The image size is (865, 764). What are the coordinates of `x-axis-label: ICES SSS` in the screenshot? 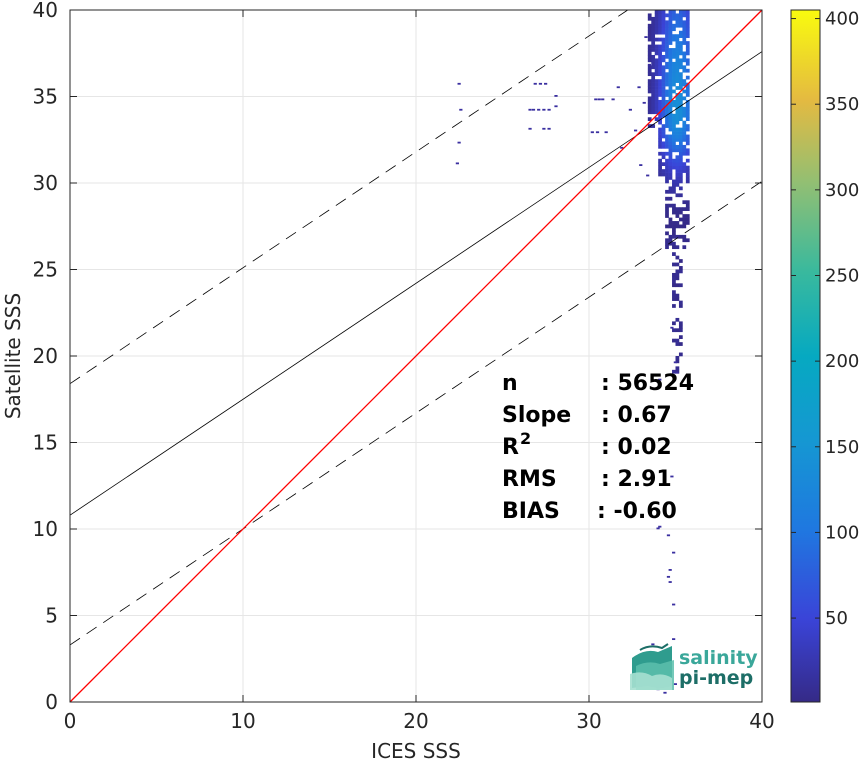 It's located at (416, 751).